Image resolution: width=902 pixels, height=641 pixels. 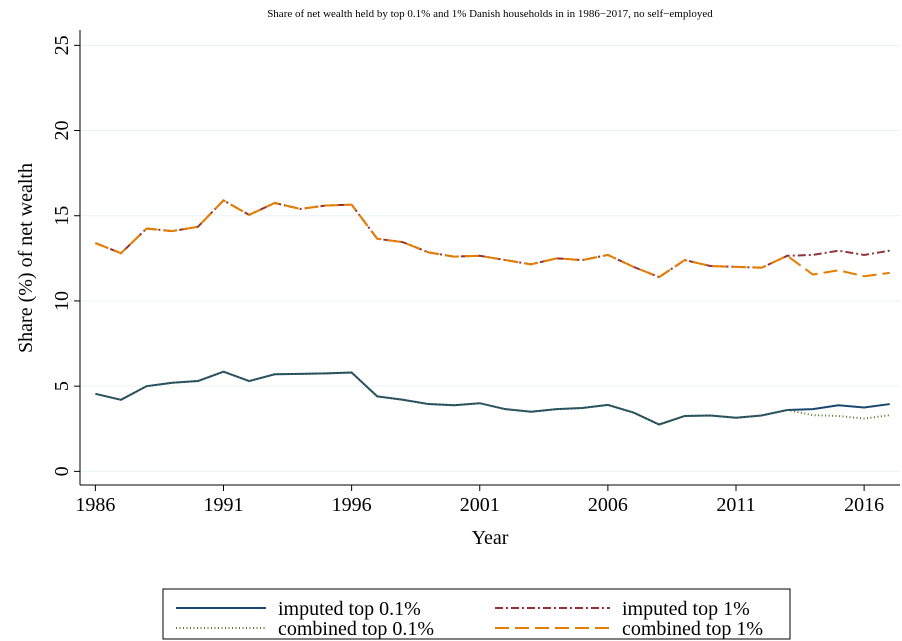 What do you see at coordinates (352, 505) in the screenshot?
I see `x-tick-label: 1996` at bounding box center [352, 505].